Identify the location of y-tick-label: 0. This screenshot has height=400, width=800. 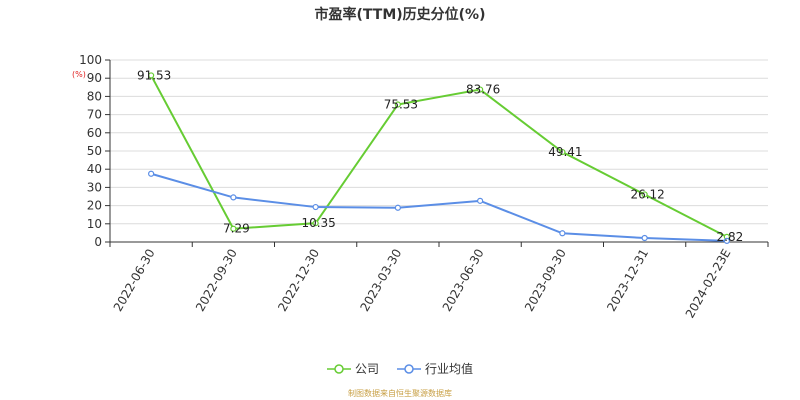
(98, 242).